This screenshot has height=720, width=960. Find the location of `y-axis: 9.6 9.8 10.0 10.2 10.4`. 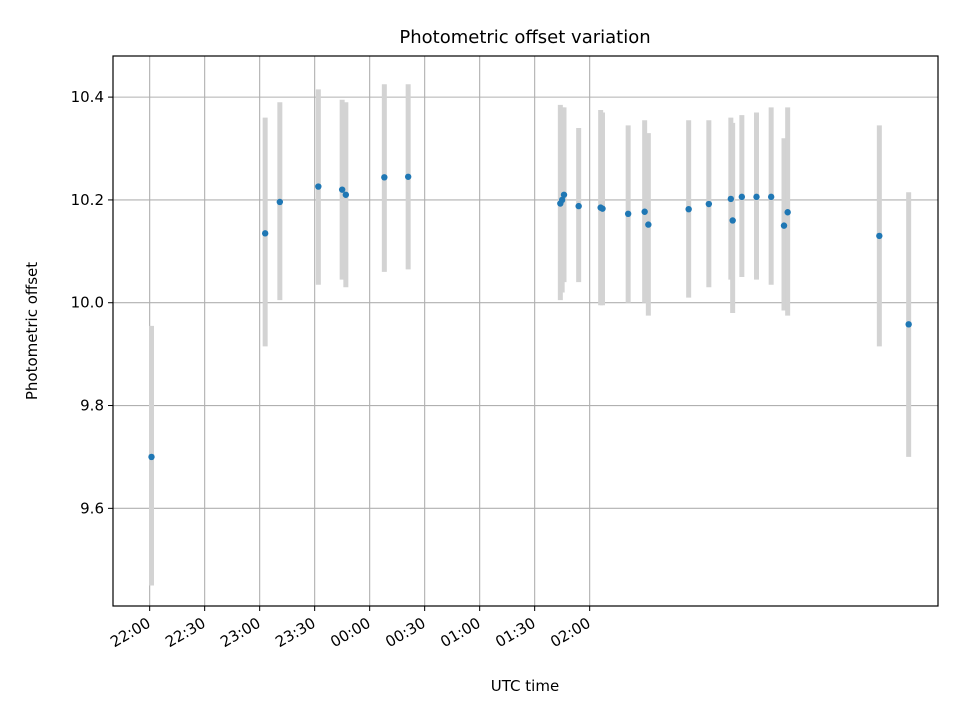

y-axis: 9.6 9.8 10.0 10.2 10.4 is located at coordinates (92, 302).